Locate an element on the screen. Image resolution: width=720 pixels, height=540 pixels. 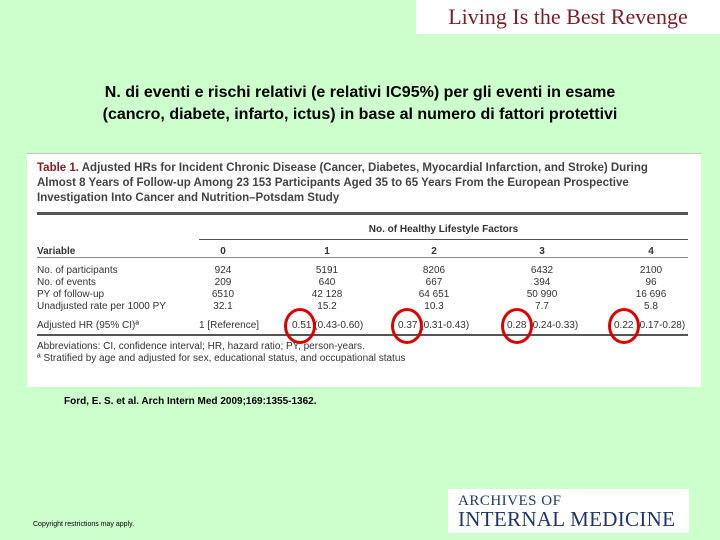
table-cell: 924 is located at coordinates (223, 270).